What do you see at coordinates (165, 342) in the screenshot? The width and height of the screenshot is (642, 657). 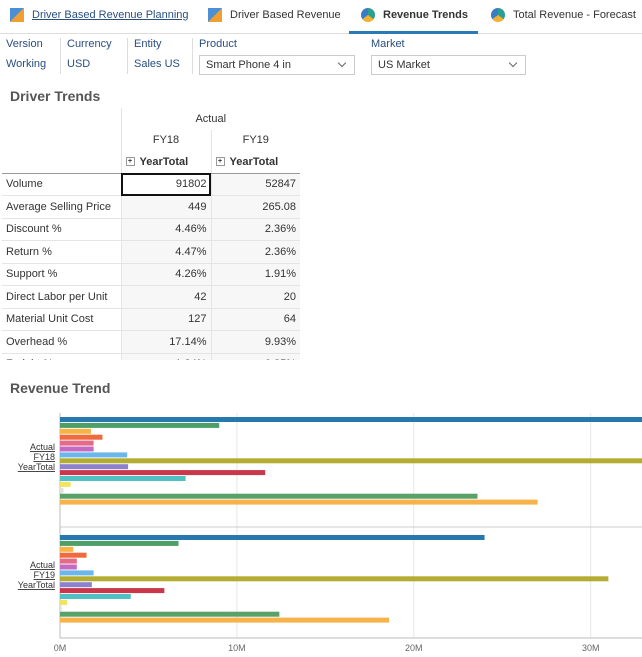 I see `cell: 17.14%` at bounding box center [165, 342].